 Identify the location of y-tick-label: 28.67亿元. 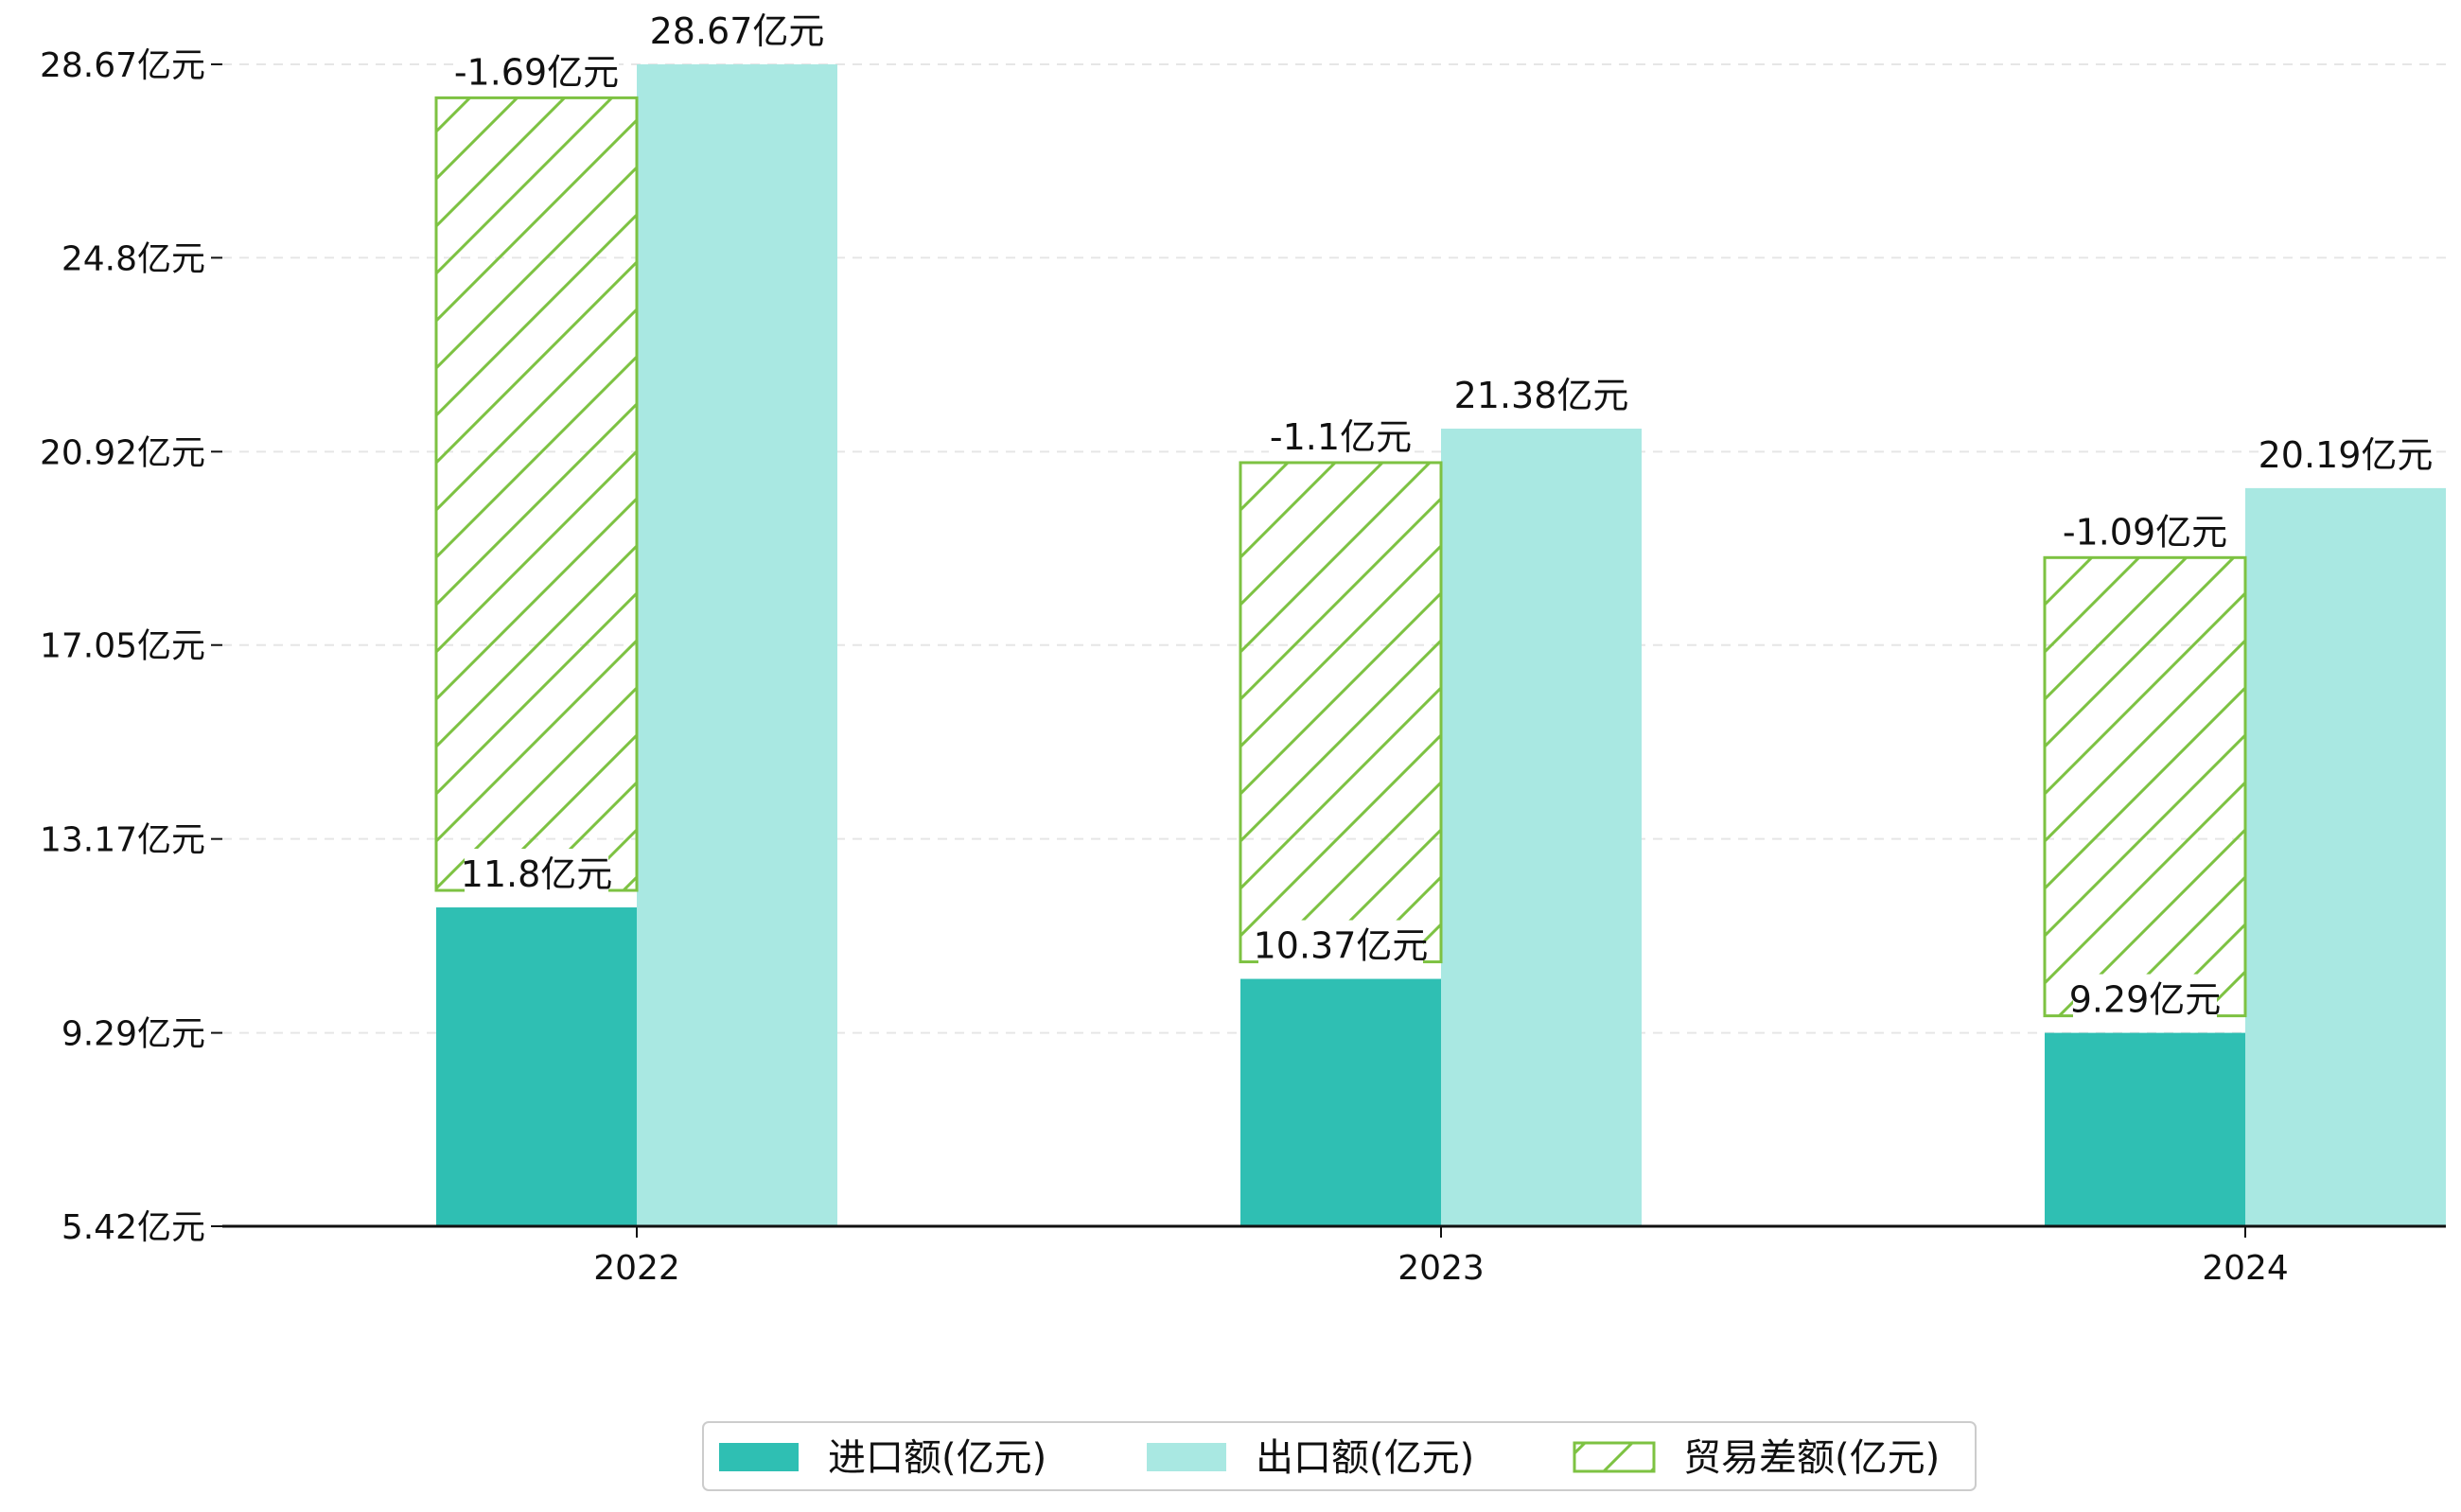
(122, 65).